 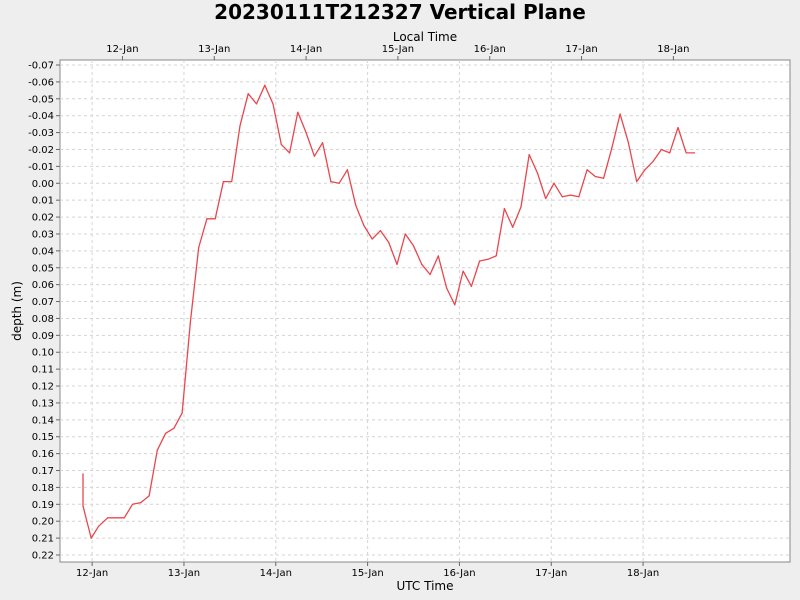 What do you see at coordinates (122, 49) in the screenshot?
I see `x2-tick-label: 12-Jan` at bounding box center [122, 49].